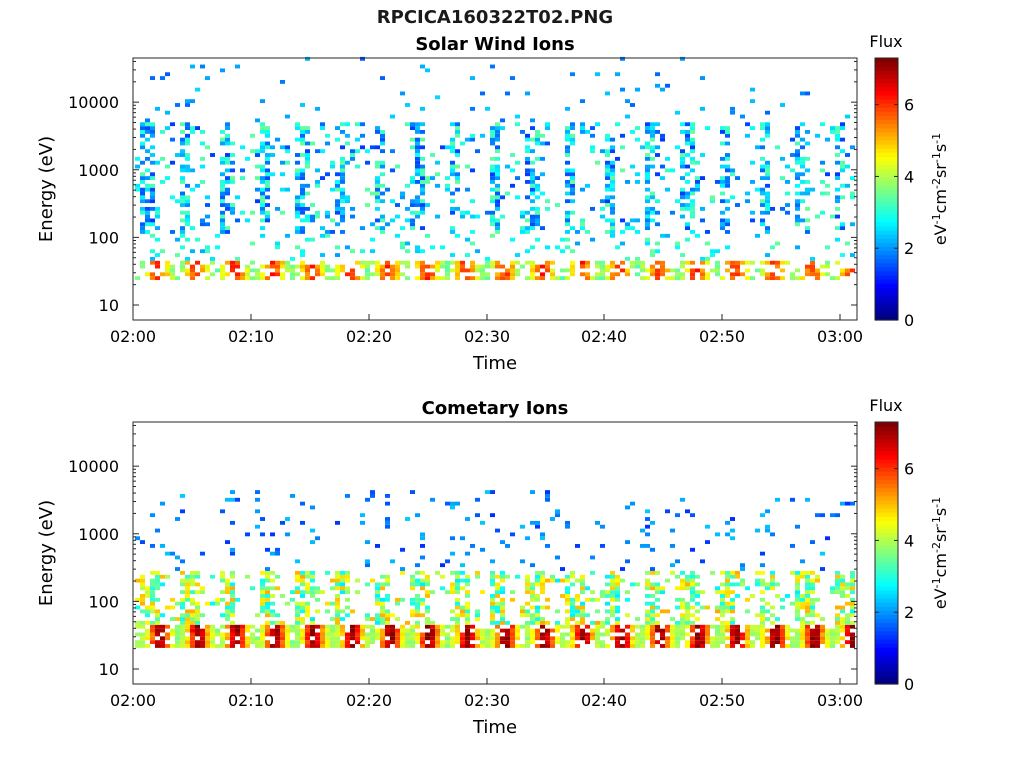  Describe the element at coordinates (98, 170) in the screenshot. I see `y-tick-label: 1000` at that location.